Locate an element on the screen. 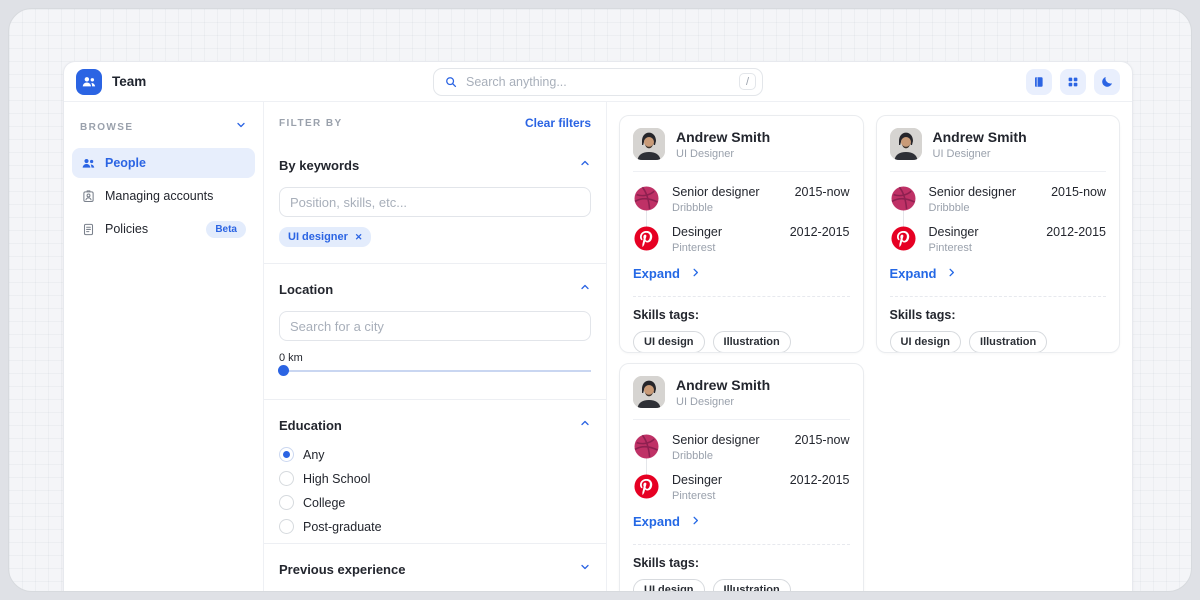 Image resolution: width=1200 pixels, height=600 pixels. apps-button is located at coordinates (1073, 81).